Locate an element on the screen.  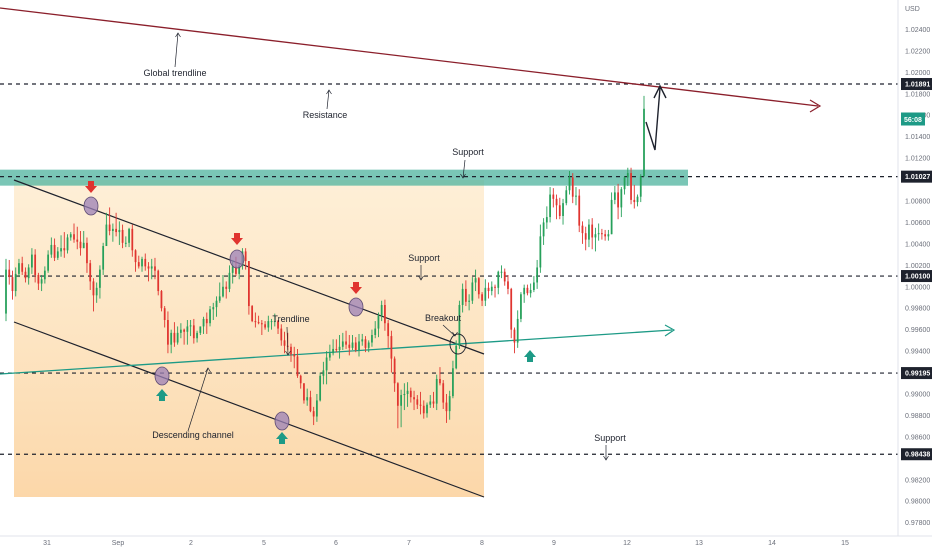
y-tick-label: 1.01200 is located at coordinates (917, 159).